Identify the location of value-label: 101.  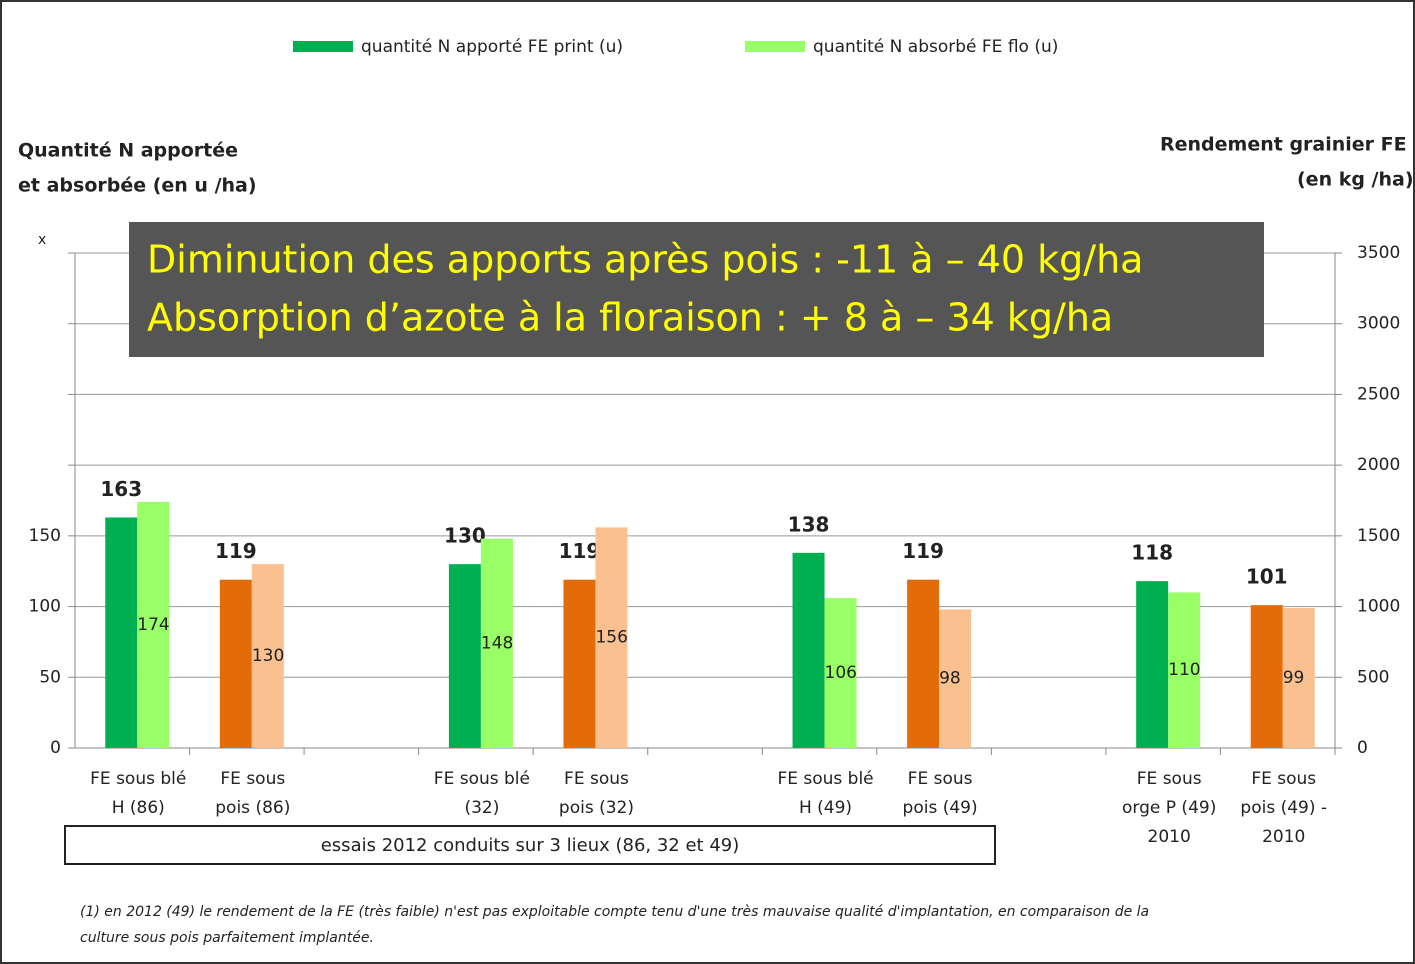
(1267, 577).